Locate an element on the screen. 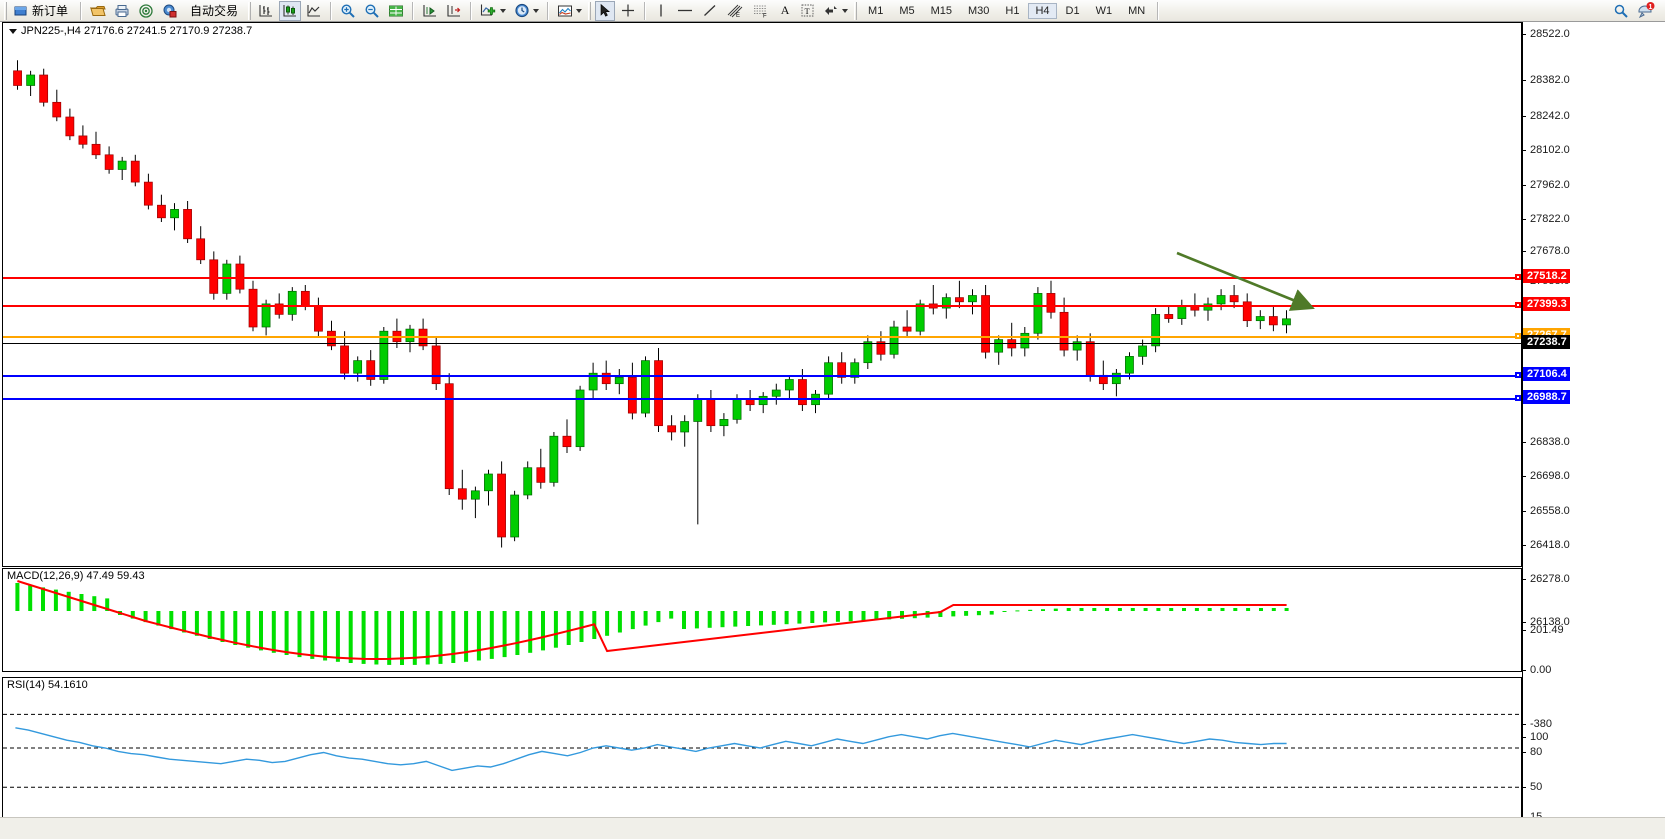 This screenshot has width=1665, height=839. timeframe-w1: W1 is located at coordinates (1104, 10).